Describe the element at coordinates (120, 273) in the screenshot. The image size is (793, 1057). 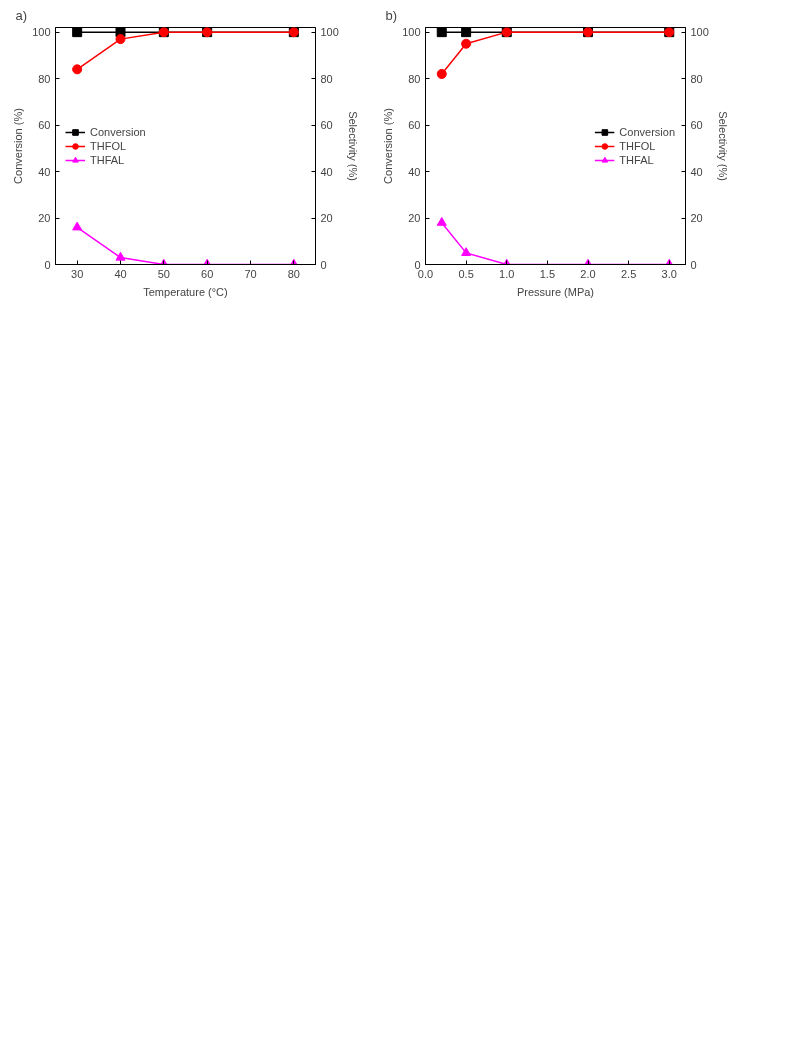
I see `x-tick-label: 40` at that location.